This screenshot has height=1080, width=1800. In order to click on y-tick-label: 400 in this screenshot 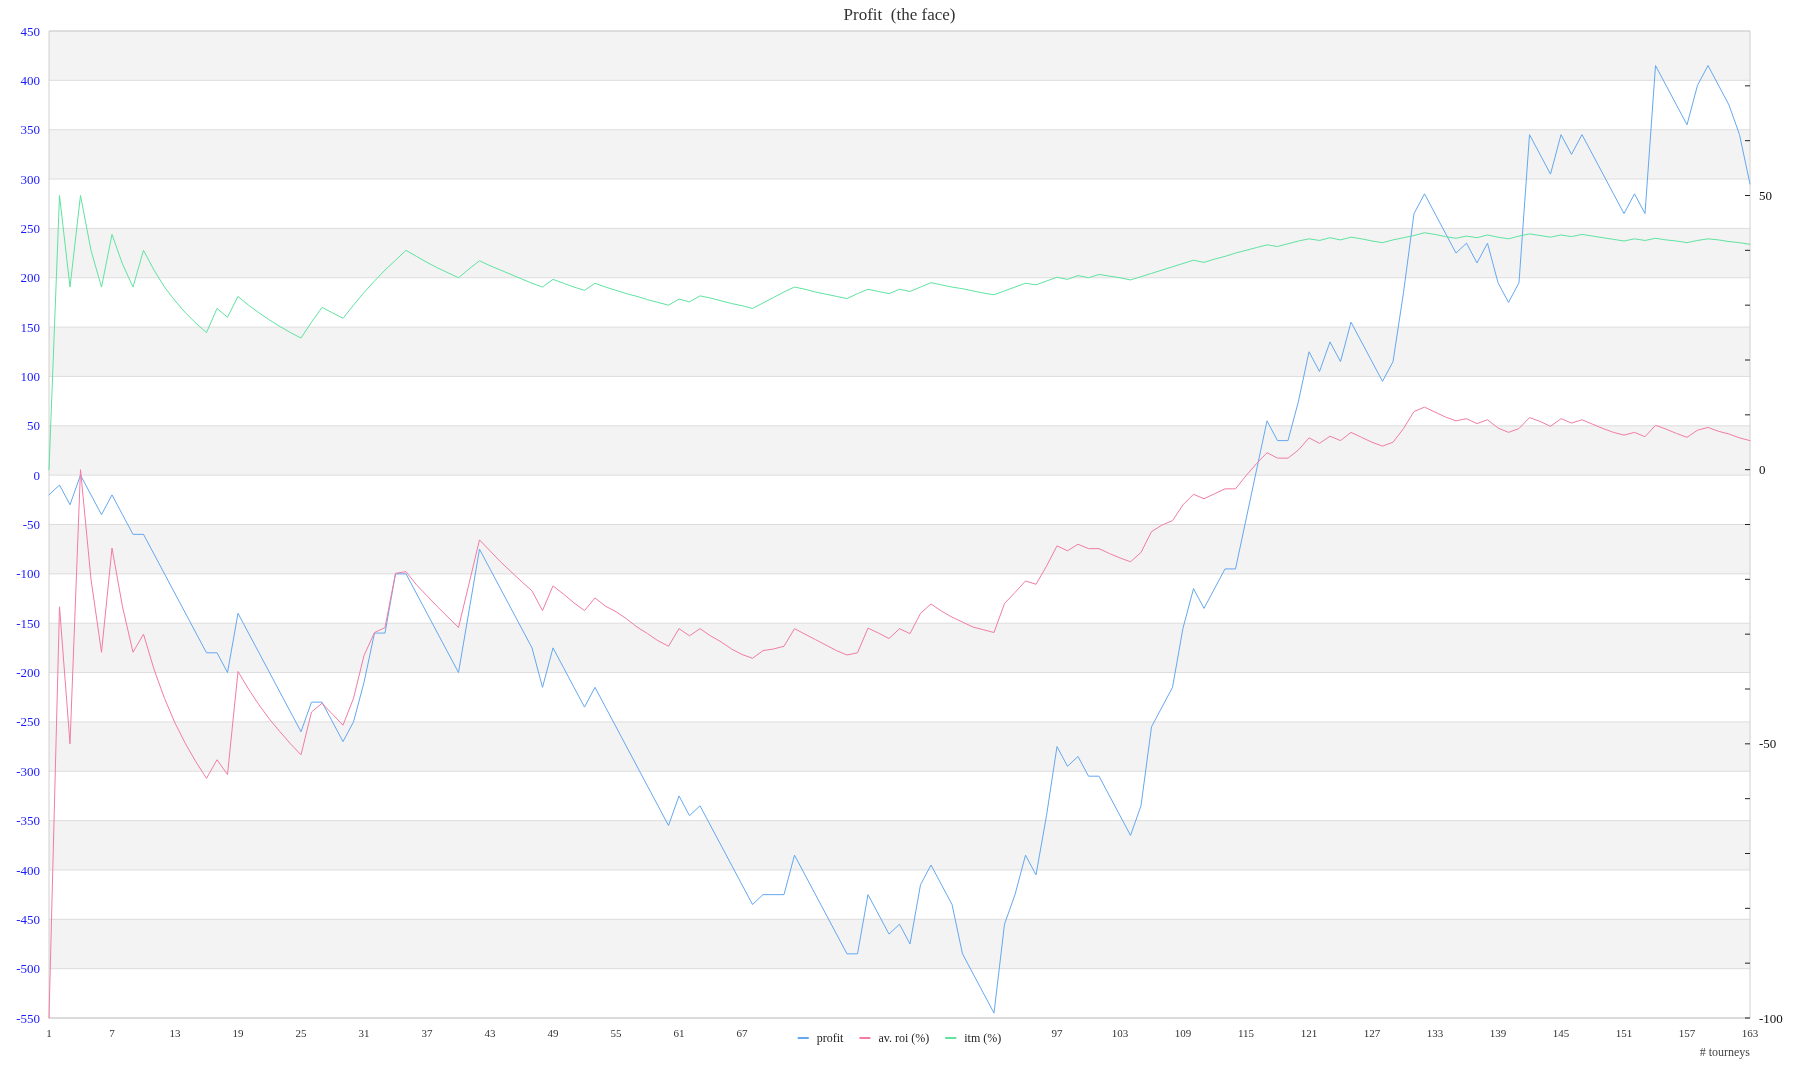, I will do `click(30, 80)`.